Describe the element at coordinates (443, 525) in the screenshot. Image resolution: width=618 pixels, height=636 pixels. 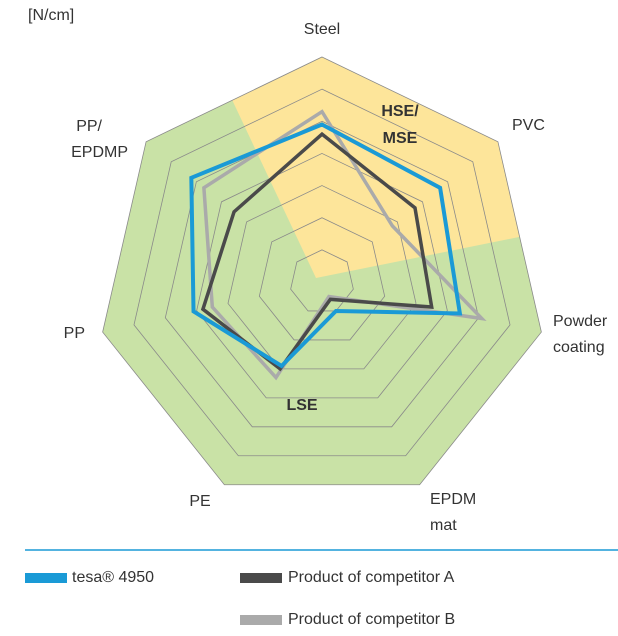
I see `axis-label-line: mat` at that location.